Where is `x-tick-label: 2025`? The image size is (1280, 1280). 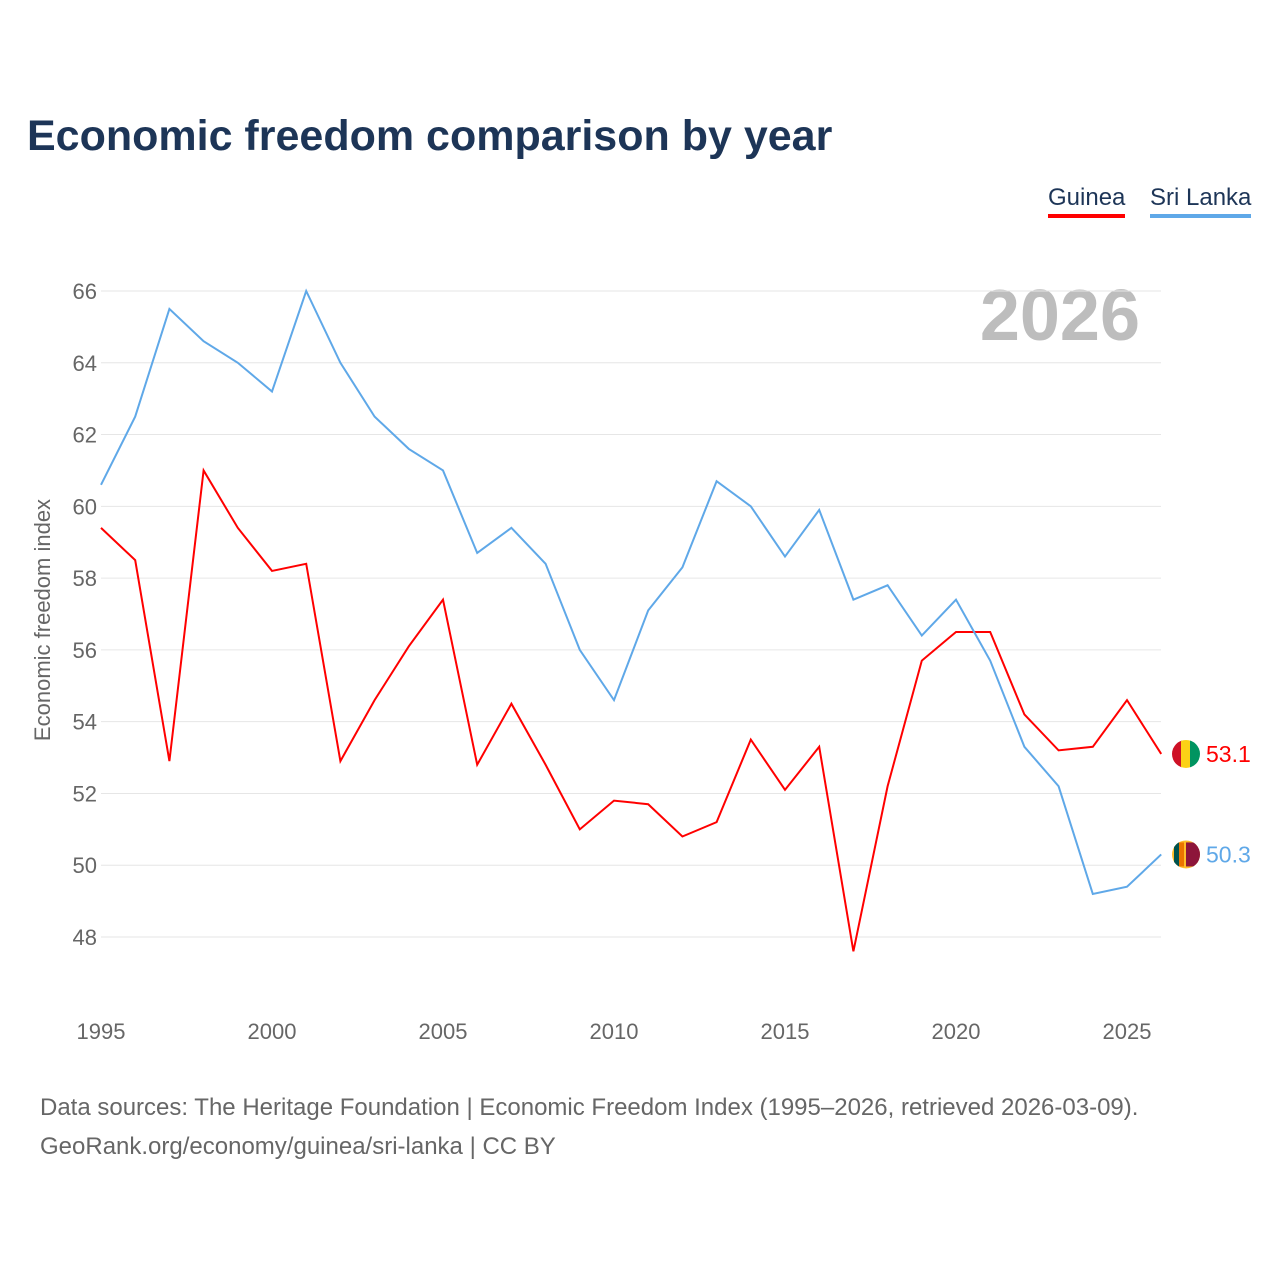
x-tick-label: 2025 is located at coordinates (1127, 1031).